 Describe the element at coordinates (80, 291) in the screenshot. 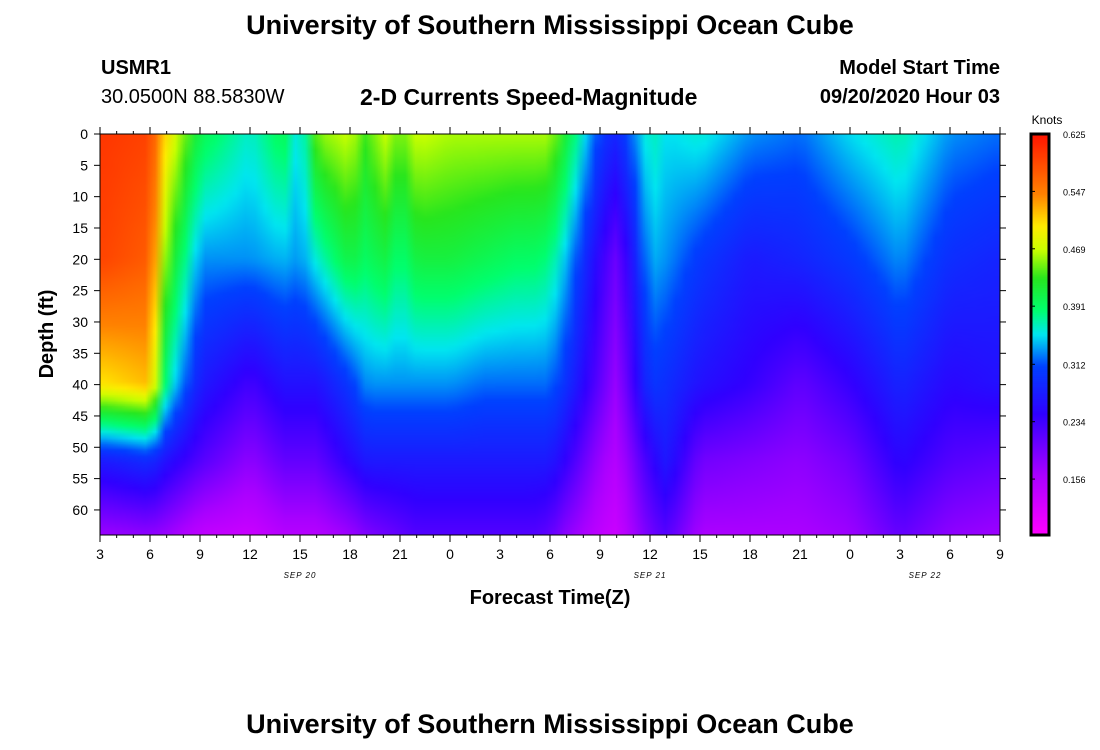

I see `y-tick-label: 25` at that location.